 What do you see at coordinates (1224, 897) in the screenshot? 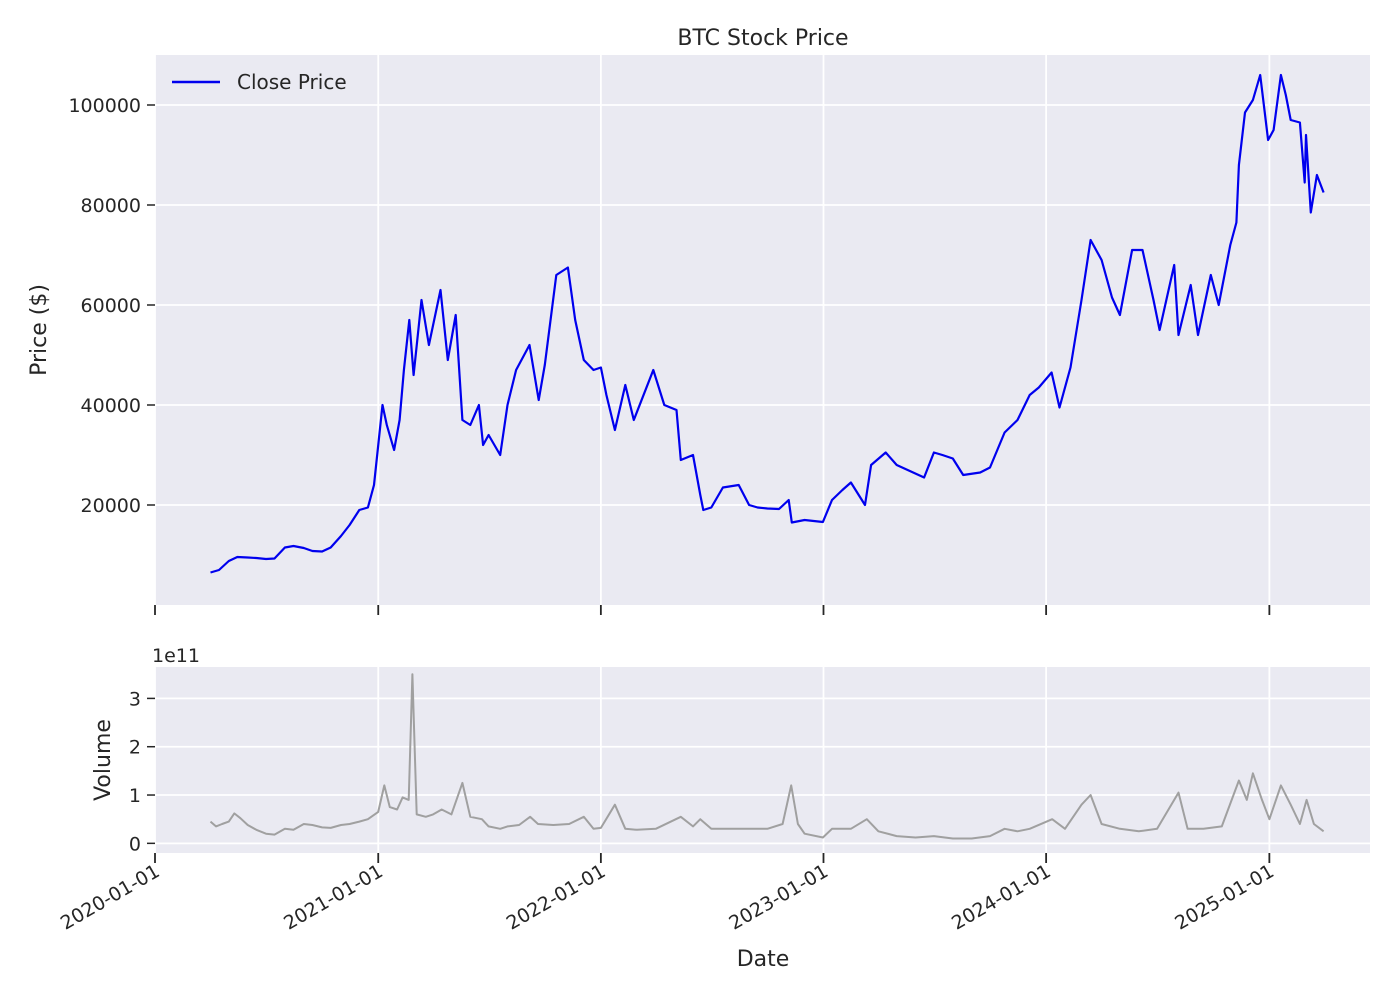
I see `x-tick-label: 2025-01-01` at bounding box center [1224, 897].